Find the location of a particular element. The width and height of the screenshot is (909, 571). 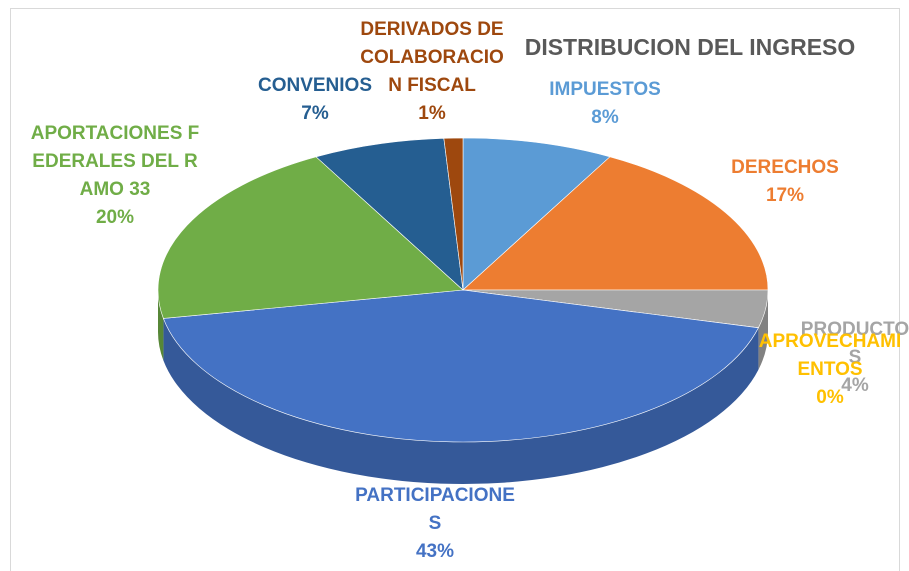

data-label: APROVECHAMIENTOS 0% is located at coordinates (830, 370).